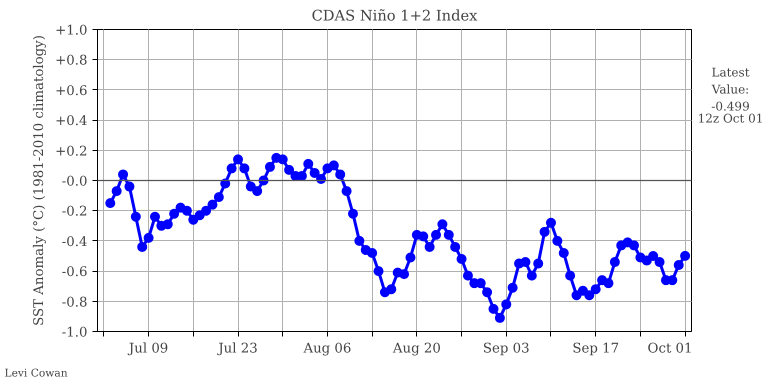 This screenshot has height=384, width=768. I want to click on x-tick-label: Aug 06, so click(327, 349).